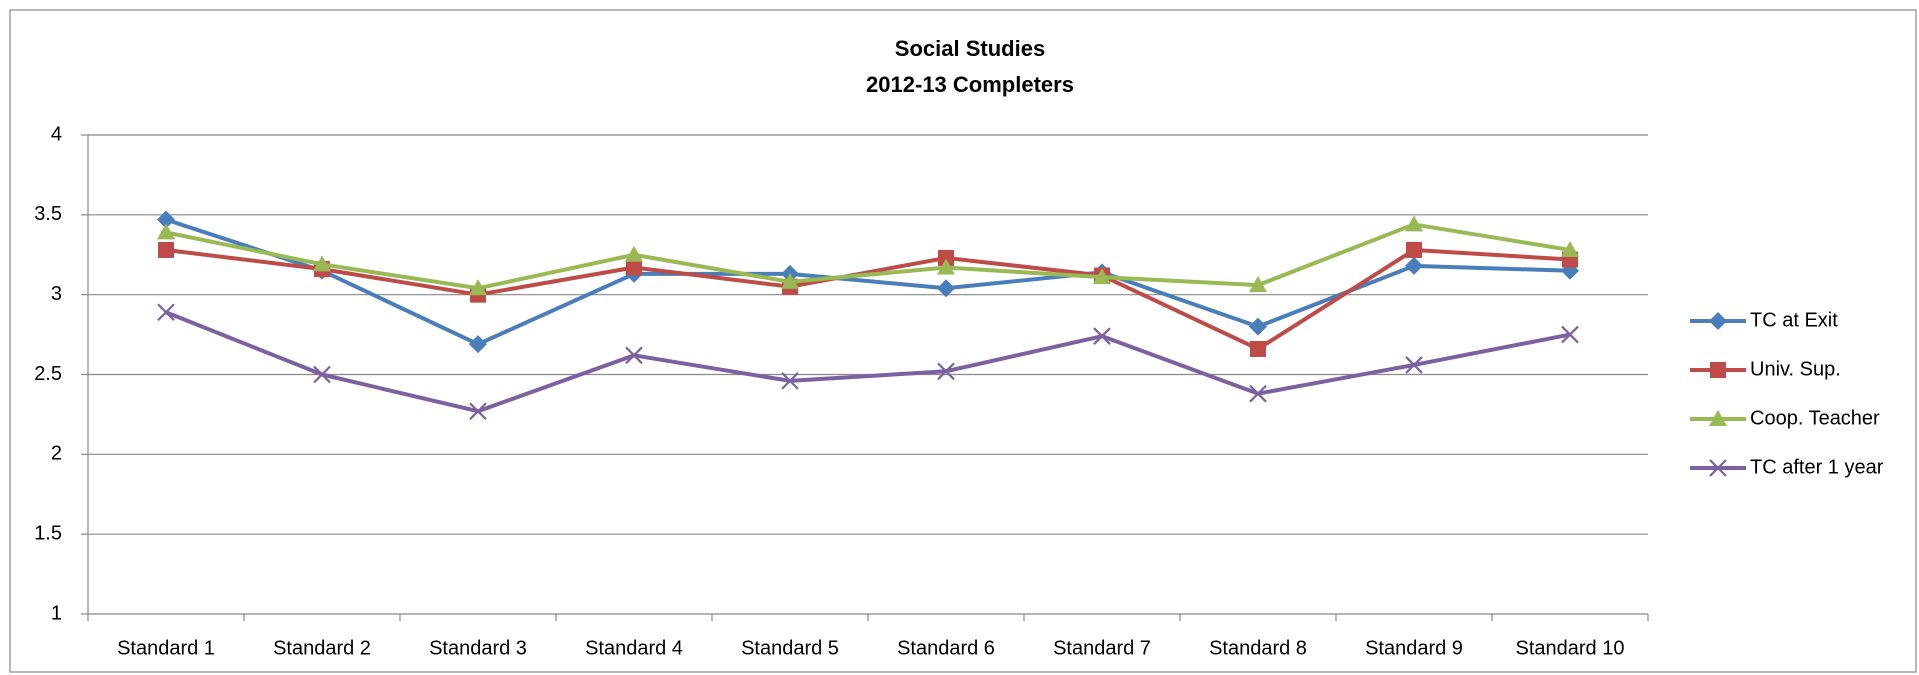 Image resolution: width=1919 pixels, height=675 pixels. What do you see at coordinates (1795, 369) in the screenshot?
I see `legend-label: Univ. Sup.` at bounding box center [1795, 369].